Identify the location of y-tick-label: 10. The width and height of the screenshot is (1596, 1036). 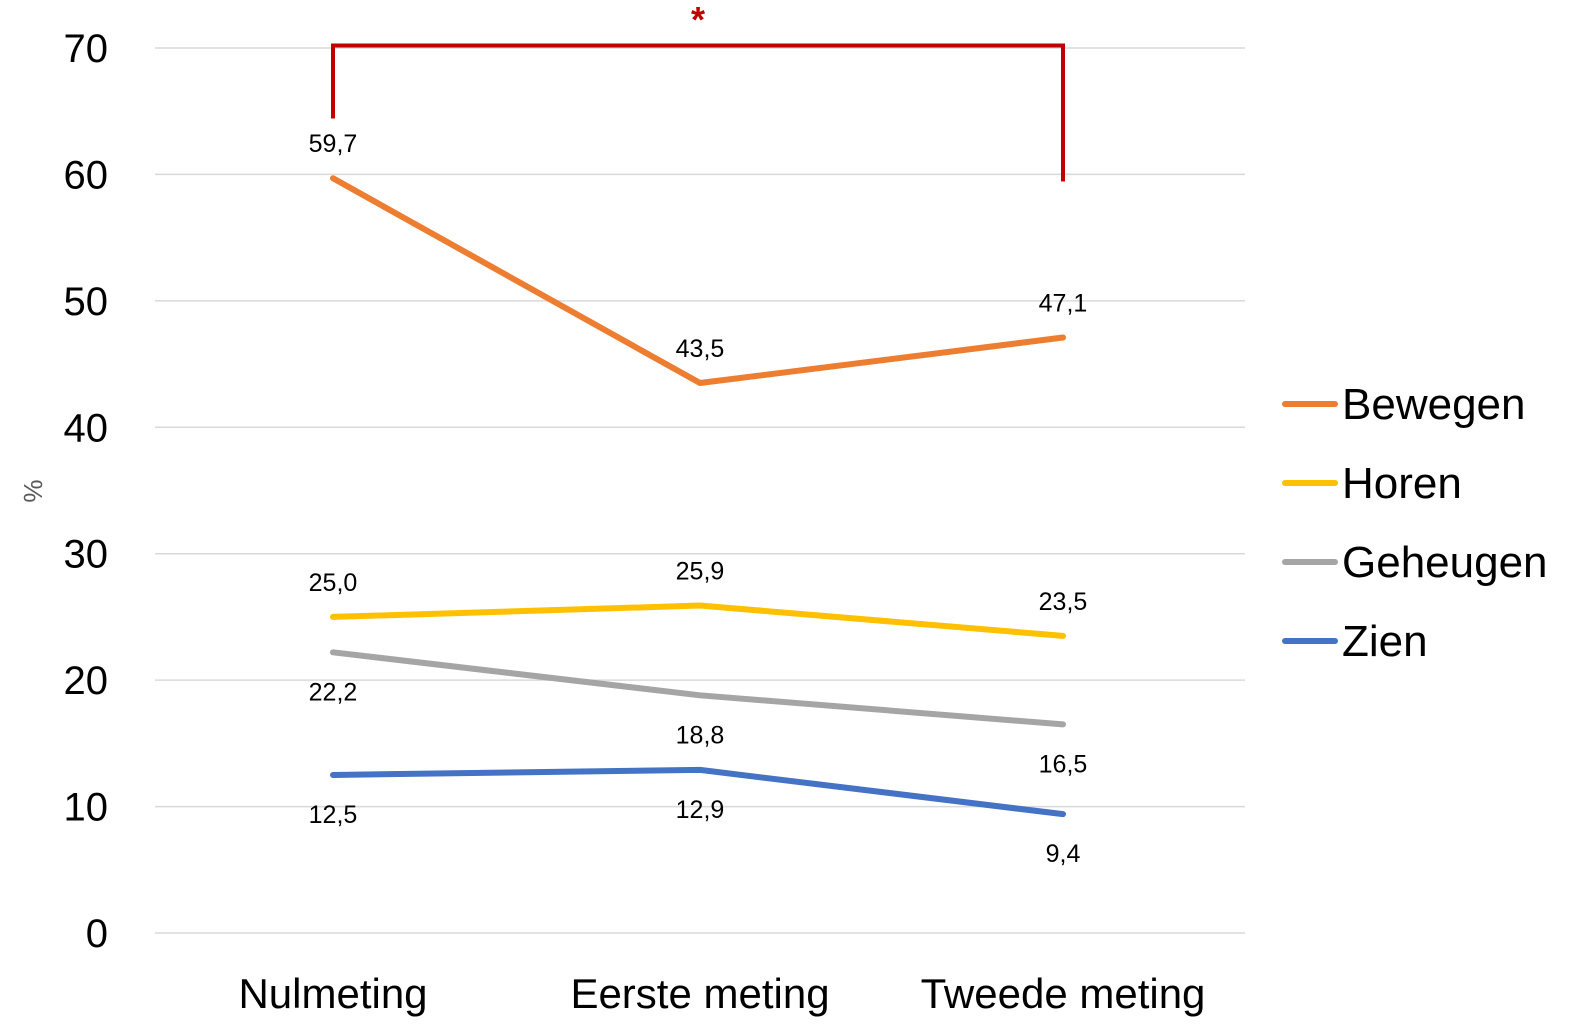
(86, 808).